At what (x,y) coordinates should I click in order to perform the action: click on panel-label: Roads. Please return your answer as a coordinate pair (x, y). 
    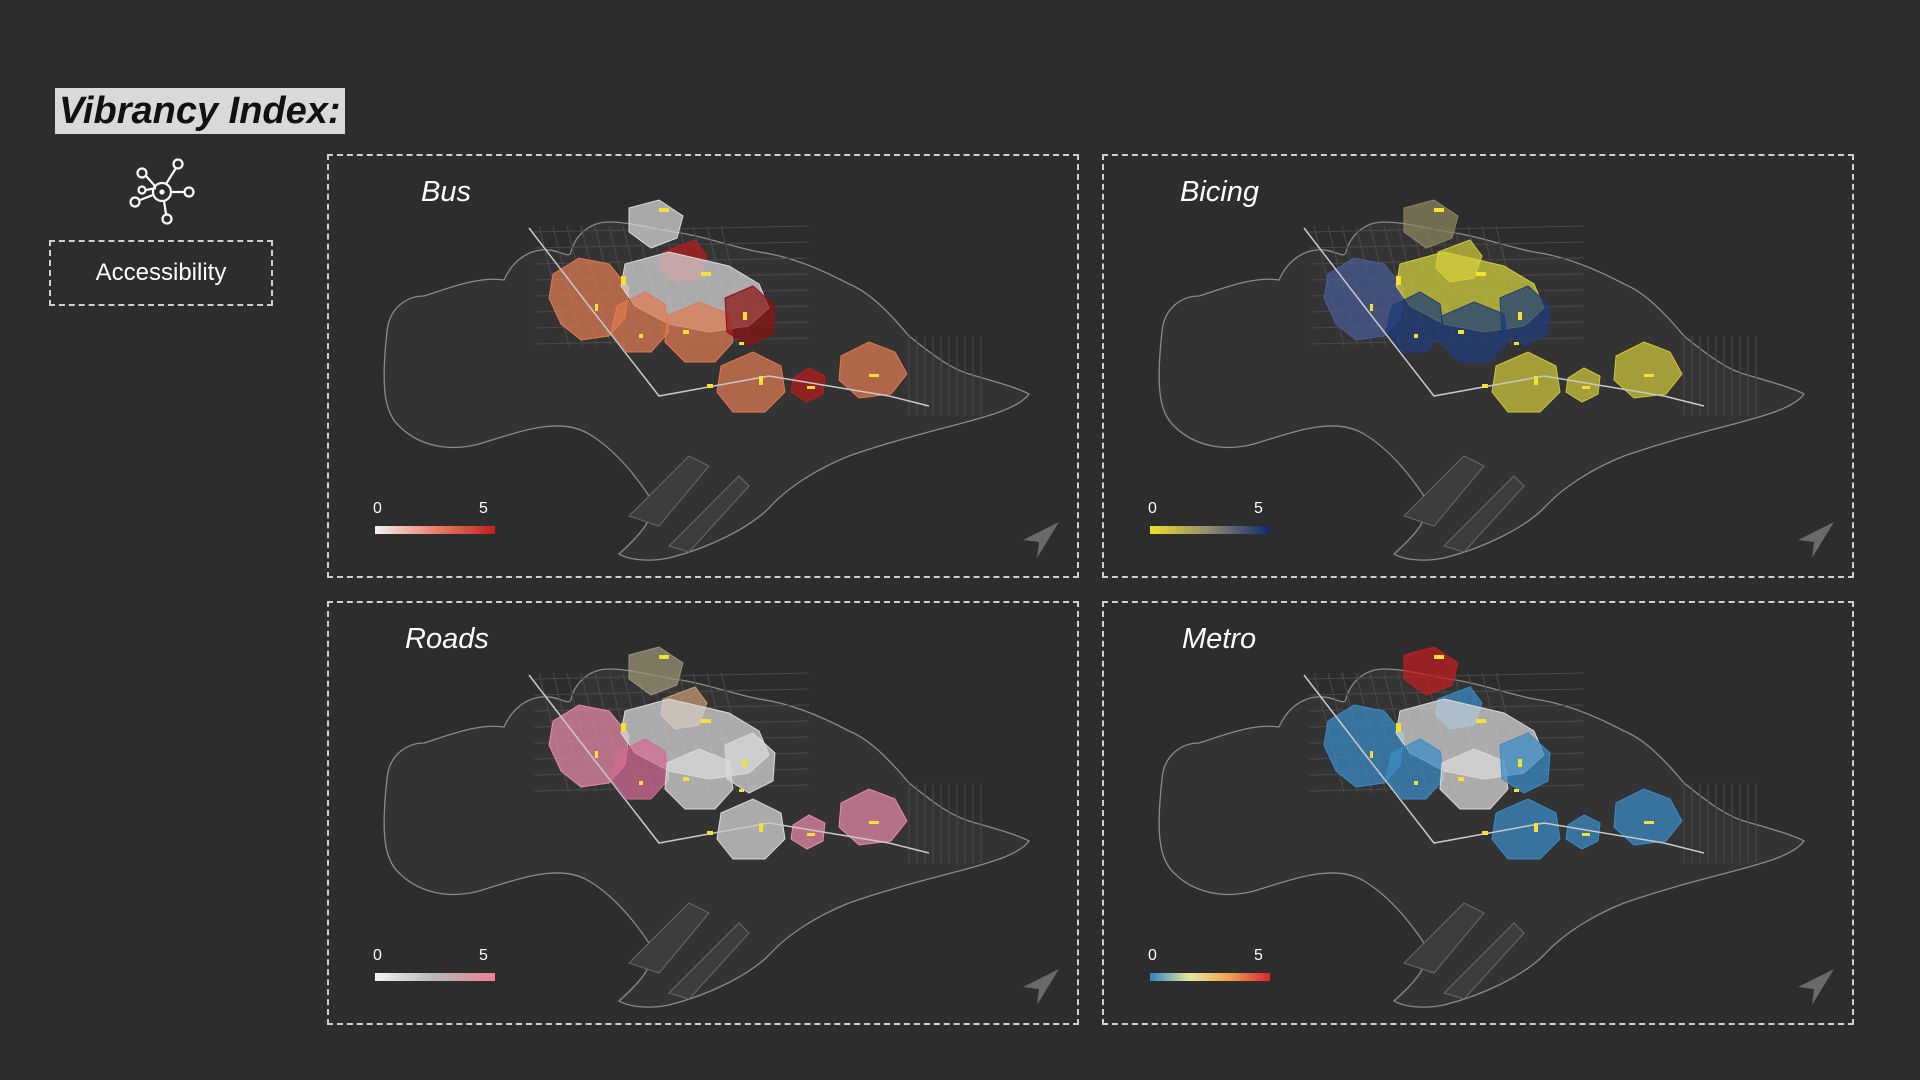
    Looking at the image, I should click on (447, 639).